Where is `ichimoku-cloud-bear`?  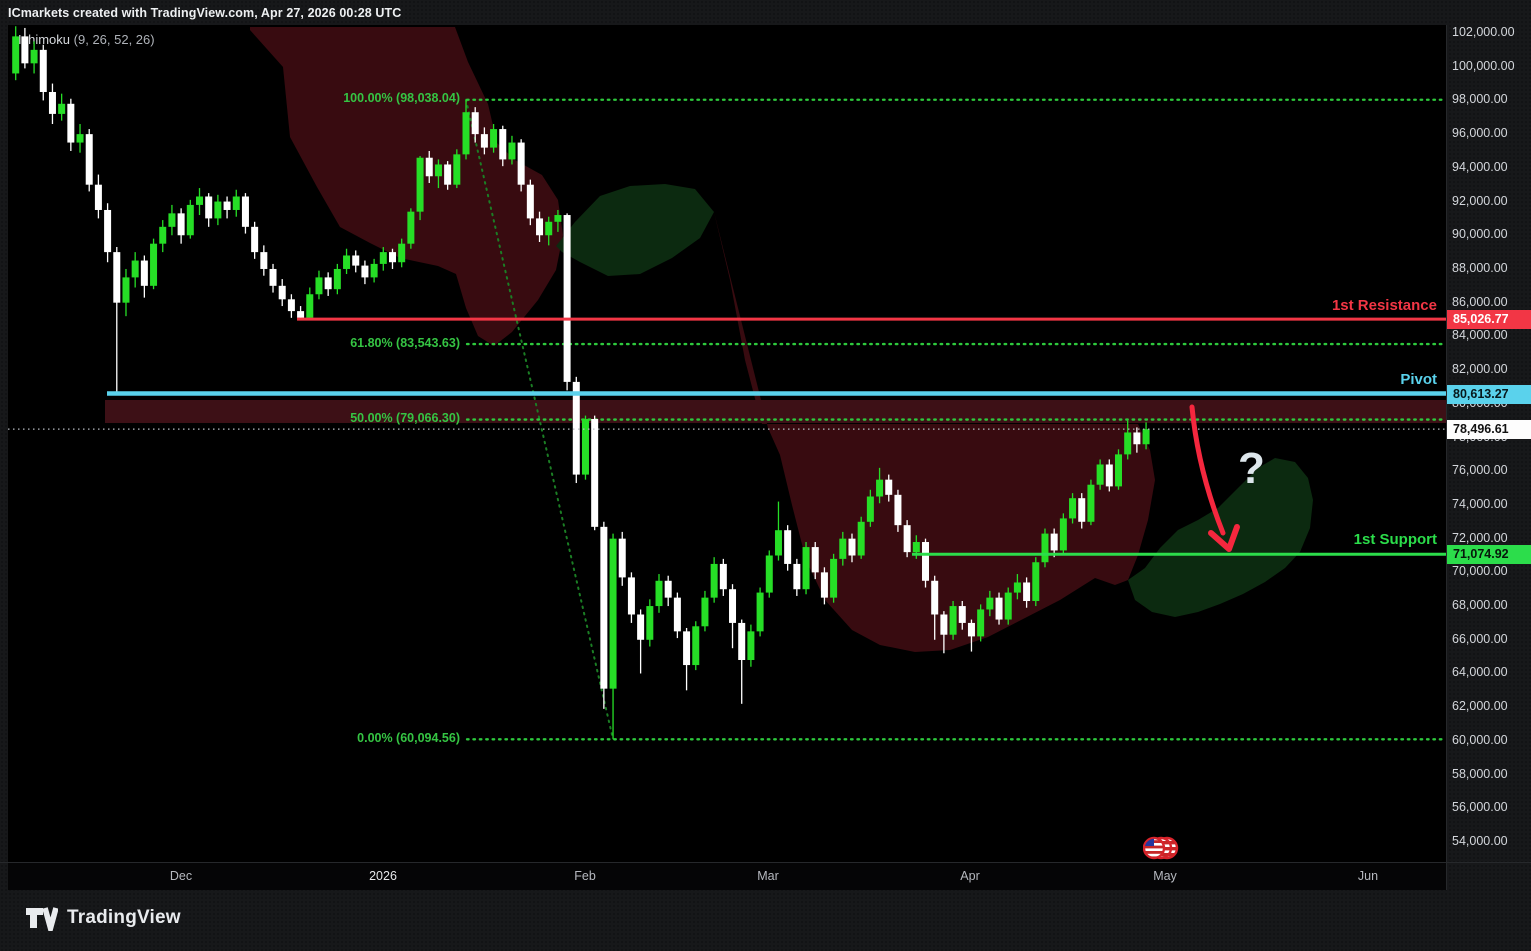
ichimoku-cloud-bear is located at coordinates (406, 186).